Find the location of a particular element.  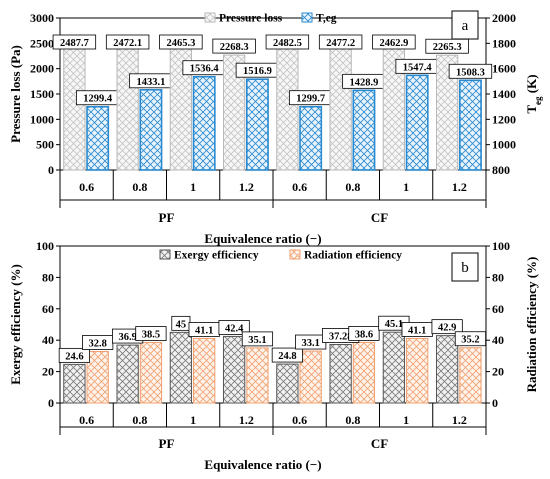

data-label-a-s2-2: 1536.4 is located at coordinates (205, 69).